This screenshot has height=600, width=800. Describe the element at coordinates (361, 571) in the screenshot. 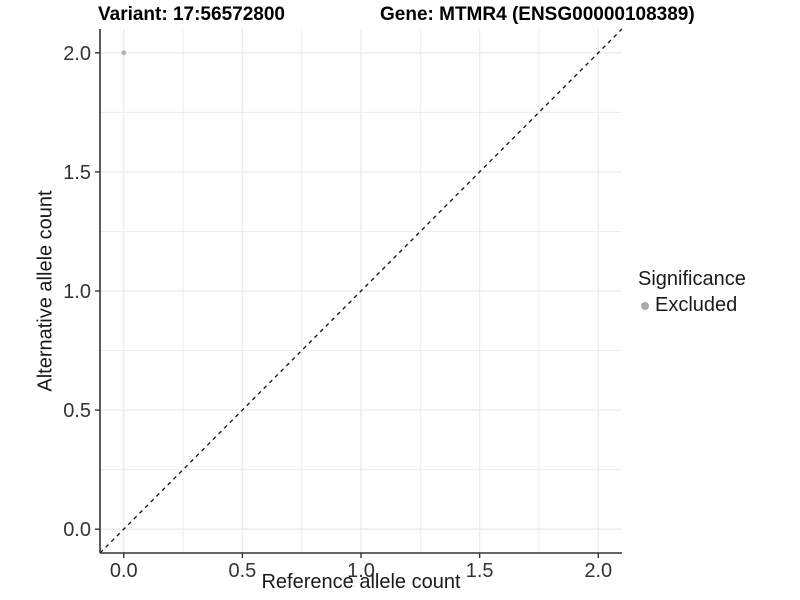

I see `x-tick-label: 1.0` at that location.